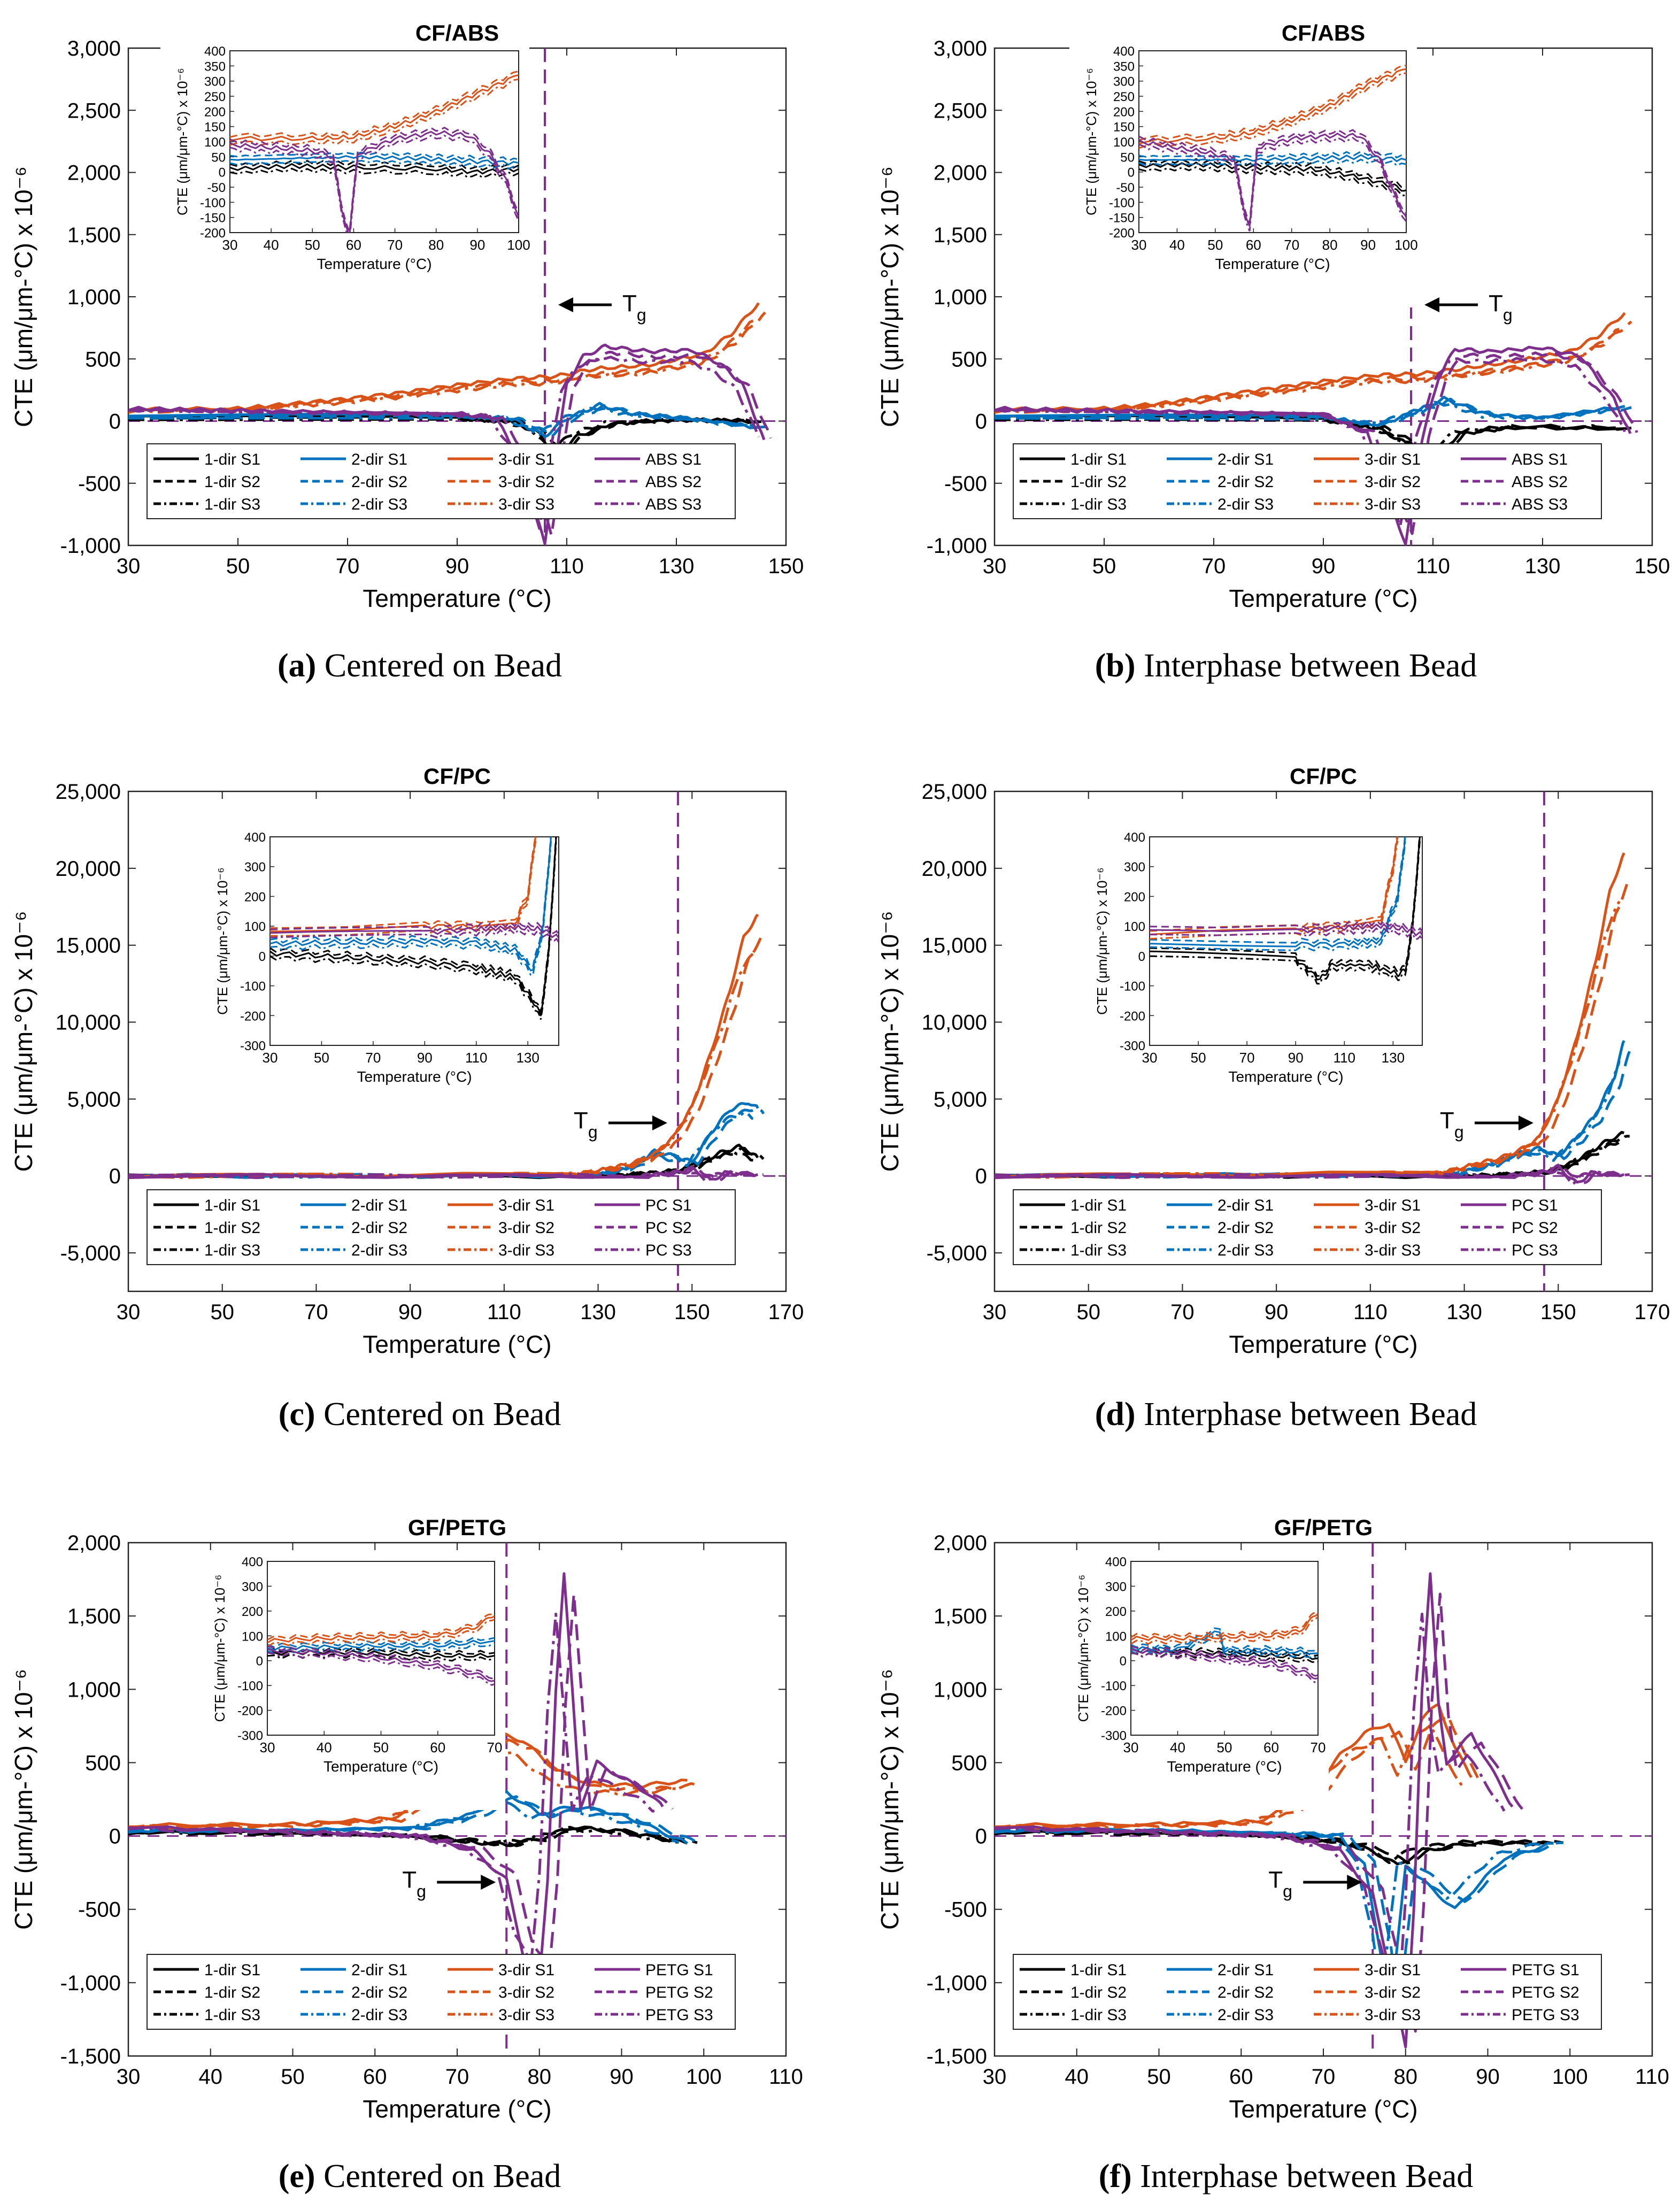 This screenshot has width=1680, height=2210. I want to click on legend-label: ABS S2, so click(1540, 482).